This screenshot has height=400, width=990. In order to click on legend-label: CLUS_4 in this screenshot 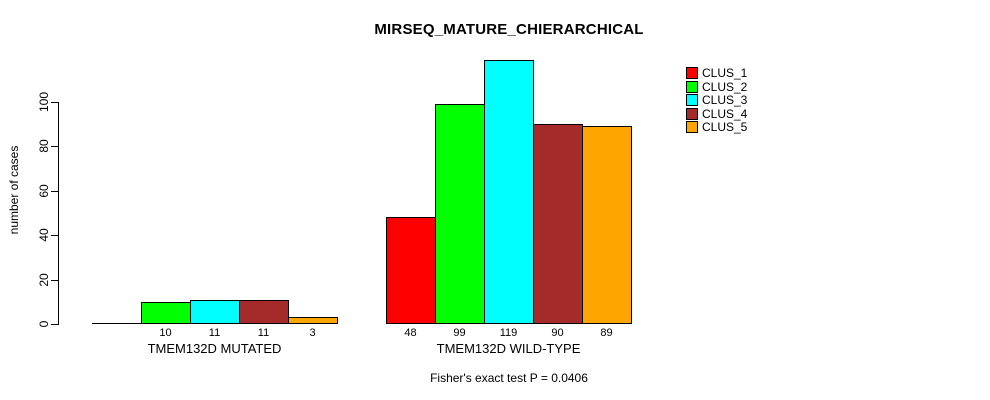, I will do `click(725, 113)`.